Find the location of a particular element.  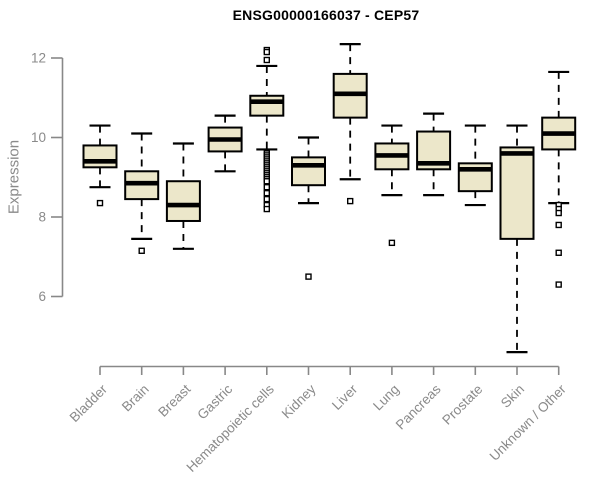

boxplot-bladder is located at coordinates (100, 165).